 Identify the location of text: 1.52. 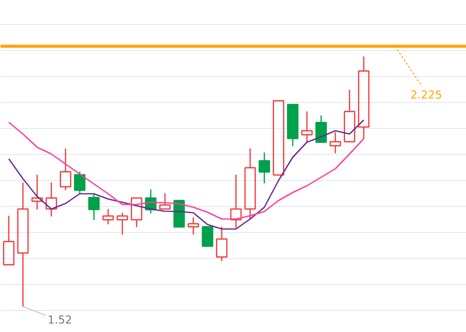
(60, 320).